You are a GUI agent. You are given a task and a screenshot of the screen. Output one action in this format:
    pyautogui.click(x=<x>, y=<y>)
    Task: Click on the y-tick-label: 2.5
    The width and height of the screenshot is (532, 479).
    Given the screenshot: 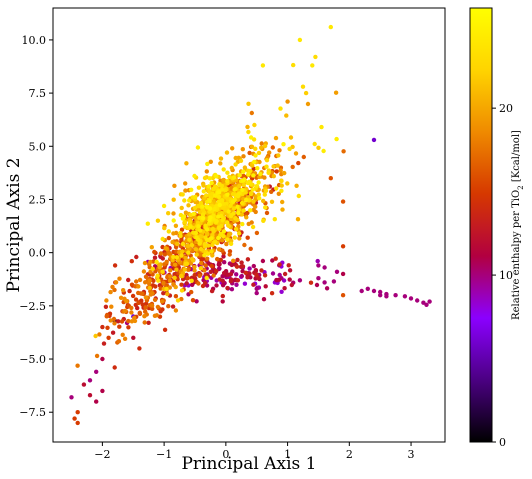 What is the action you would take?
    pyautogui.click(x=38, y=199)
    